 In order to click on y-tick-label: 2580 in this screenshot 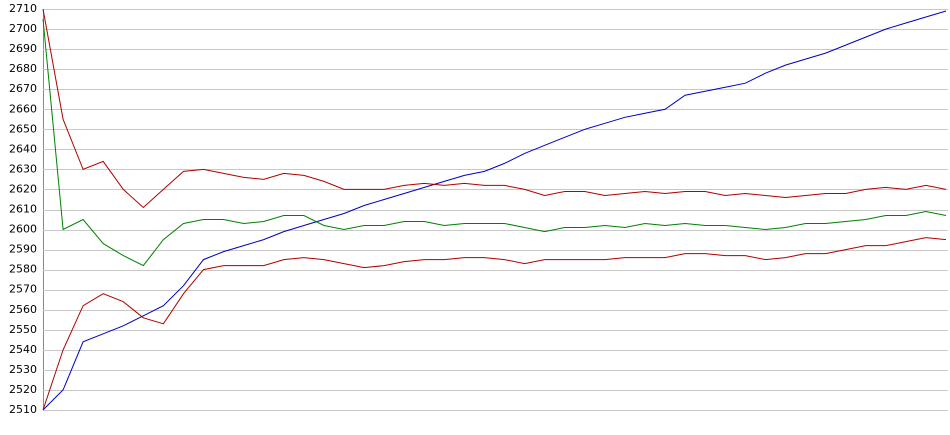, I will do `click(23, 269)`.